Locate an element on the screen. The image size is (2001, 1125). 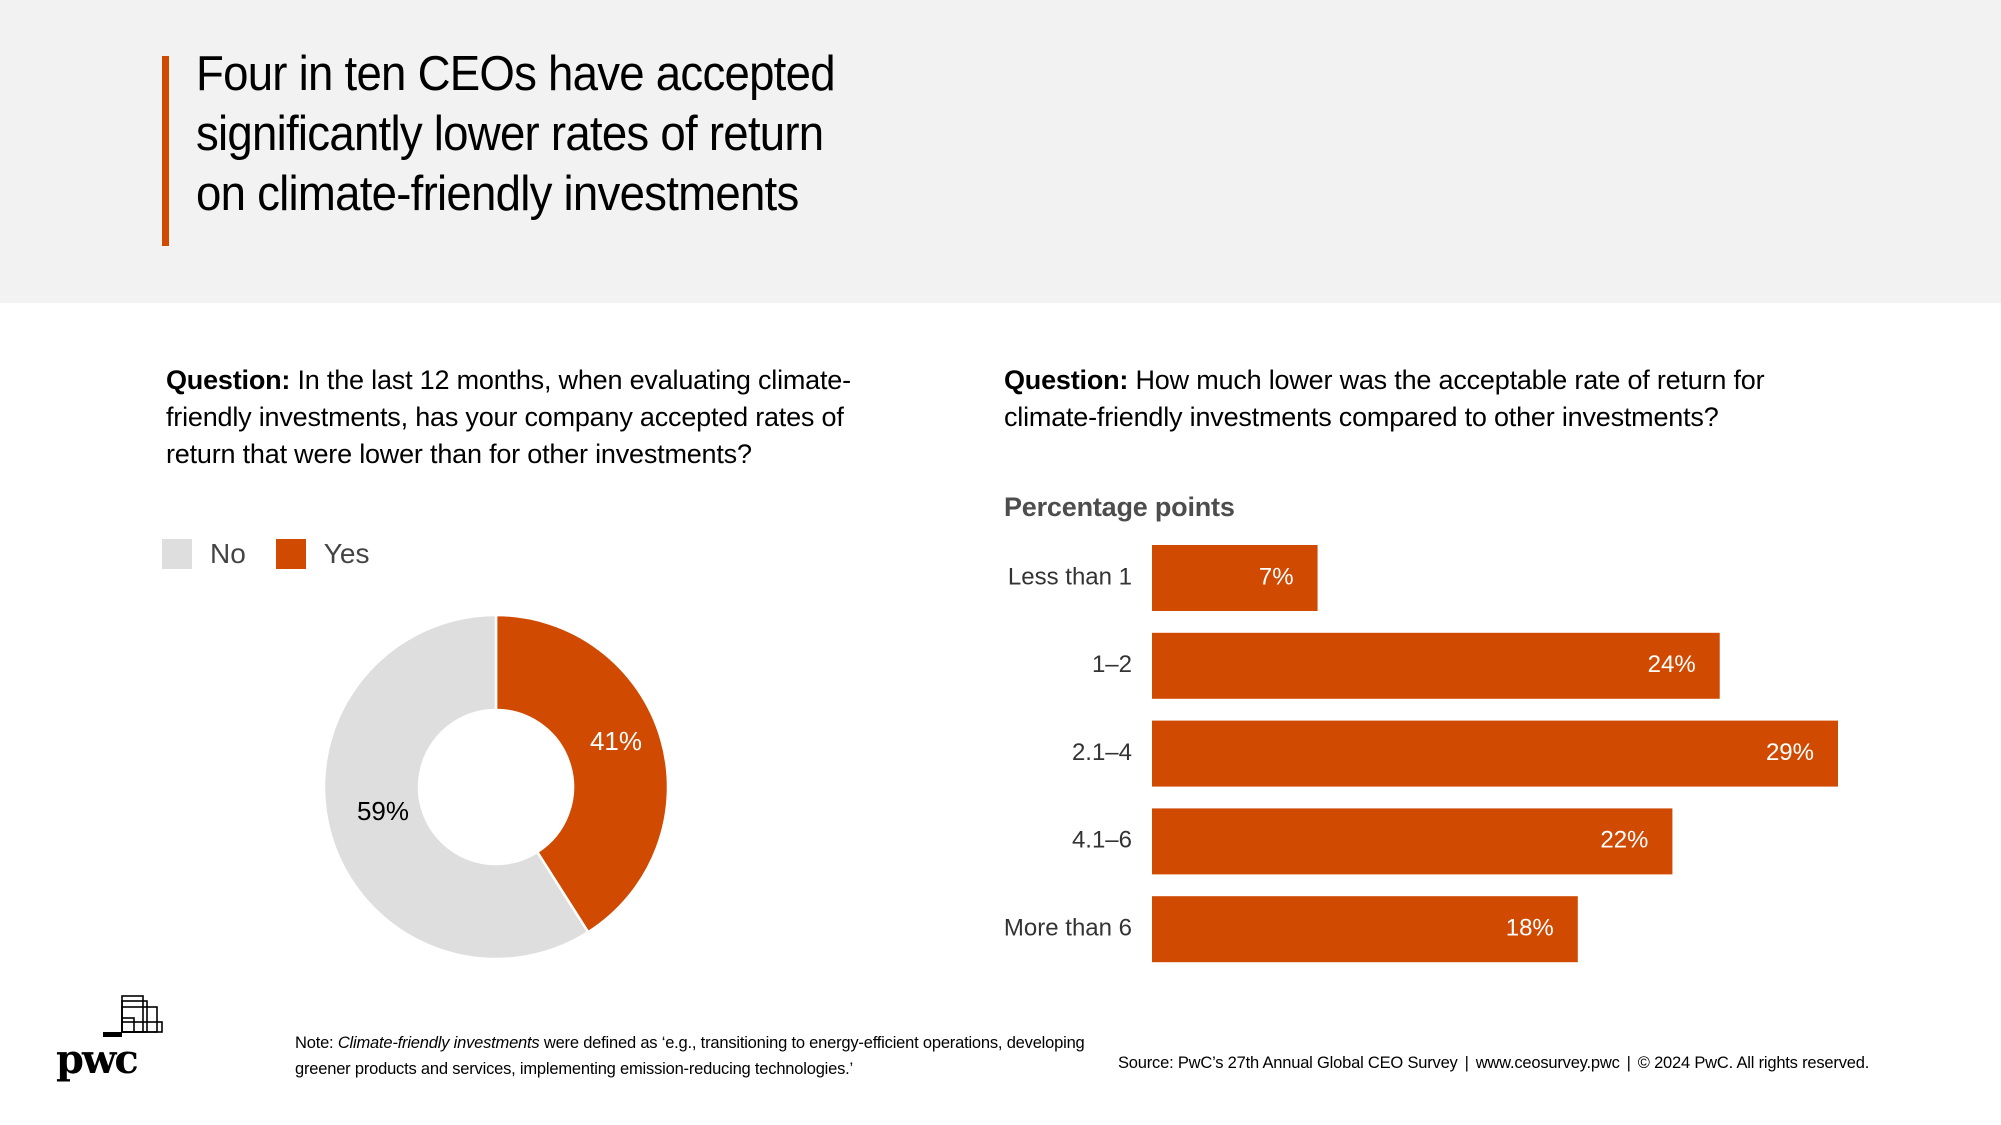
category-label: 2.1–4 is located at coordinates (1102, 752).